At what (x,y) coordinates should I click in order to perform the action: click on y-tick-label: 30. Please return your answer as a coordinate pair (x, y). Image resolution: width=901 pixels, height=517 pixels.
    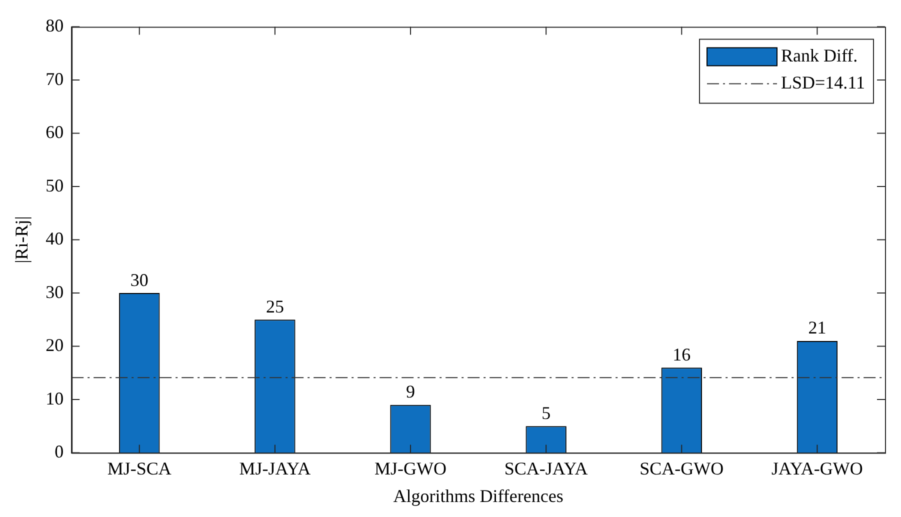
    Looking at the image, I should click on (55, 292).